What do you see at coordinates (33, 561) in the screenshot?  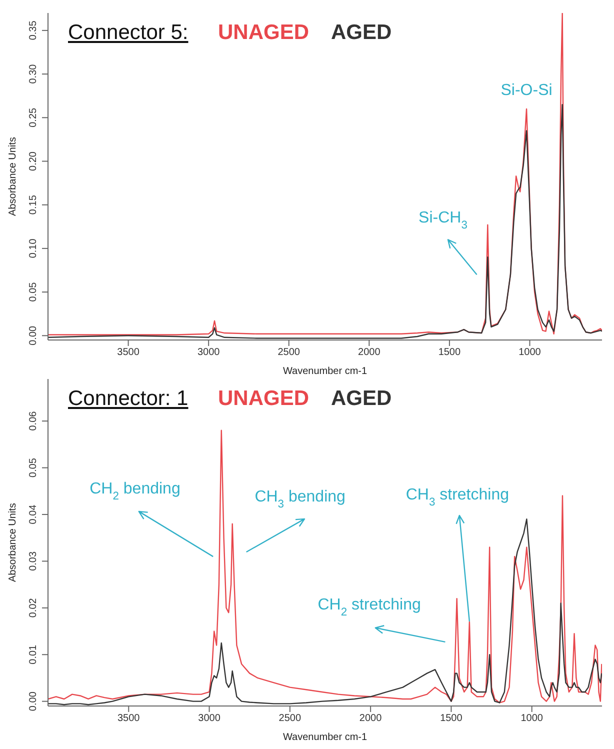 I see `y-tick-label: 0.03` at bounding box center [33, 561].